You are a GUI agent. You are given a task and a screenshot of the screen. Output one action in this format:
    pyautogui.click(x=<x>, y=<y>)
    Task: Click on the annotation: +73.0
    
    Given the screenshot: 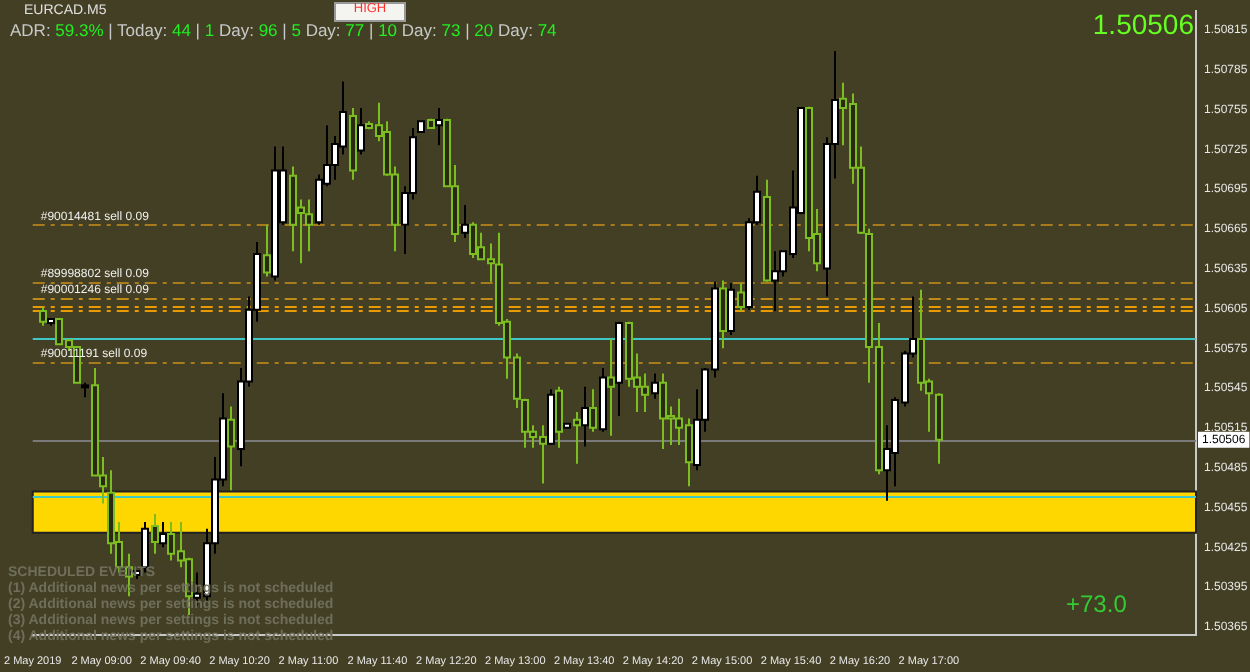 What is the action you would take?
    pyautogui.click(x=1096, y=604)
    